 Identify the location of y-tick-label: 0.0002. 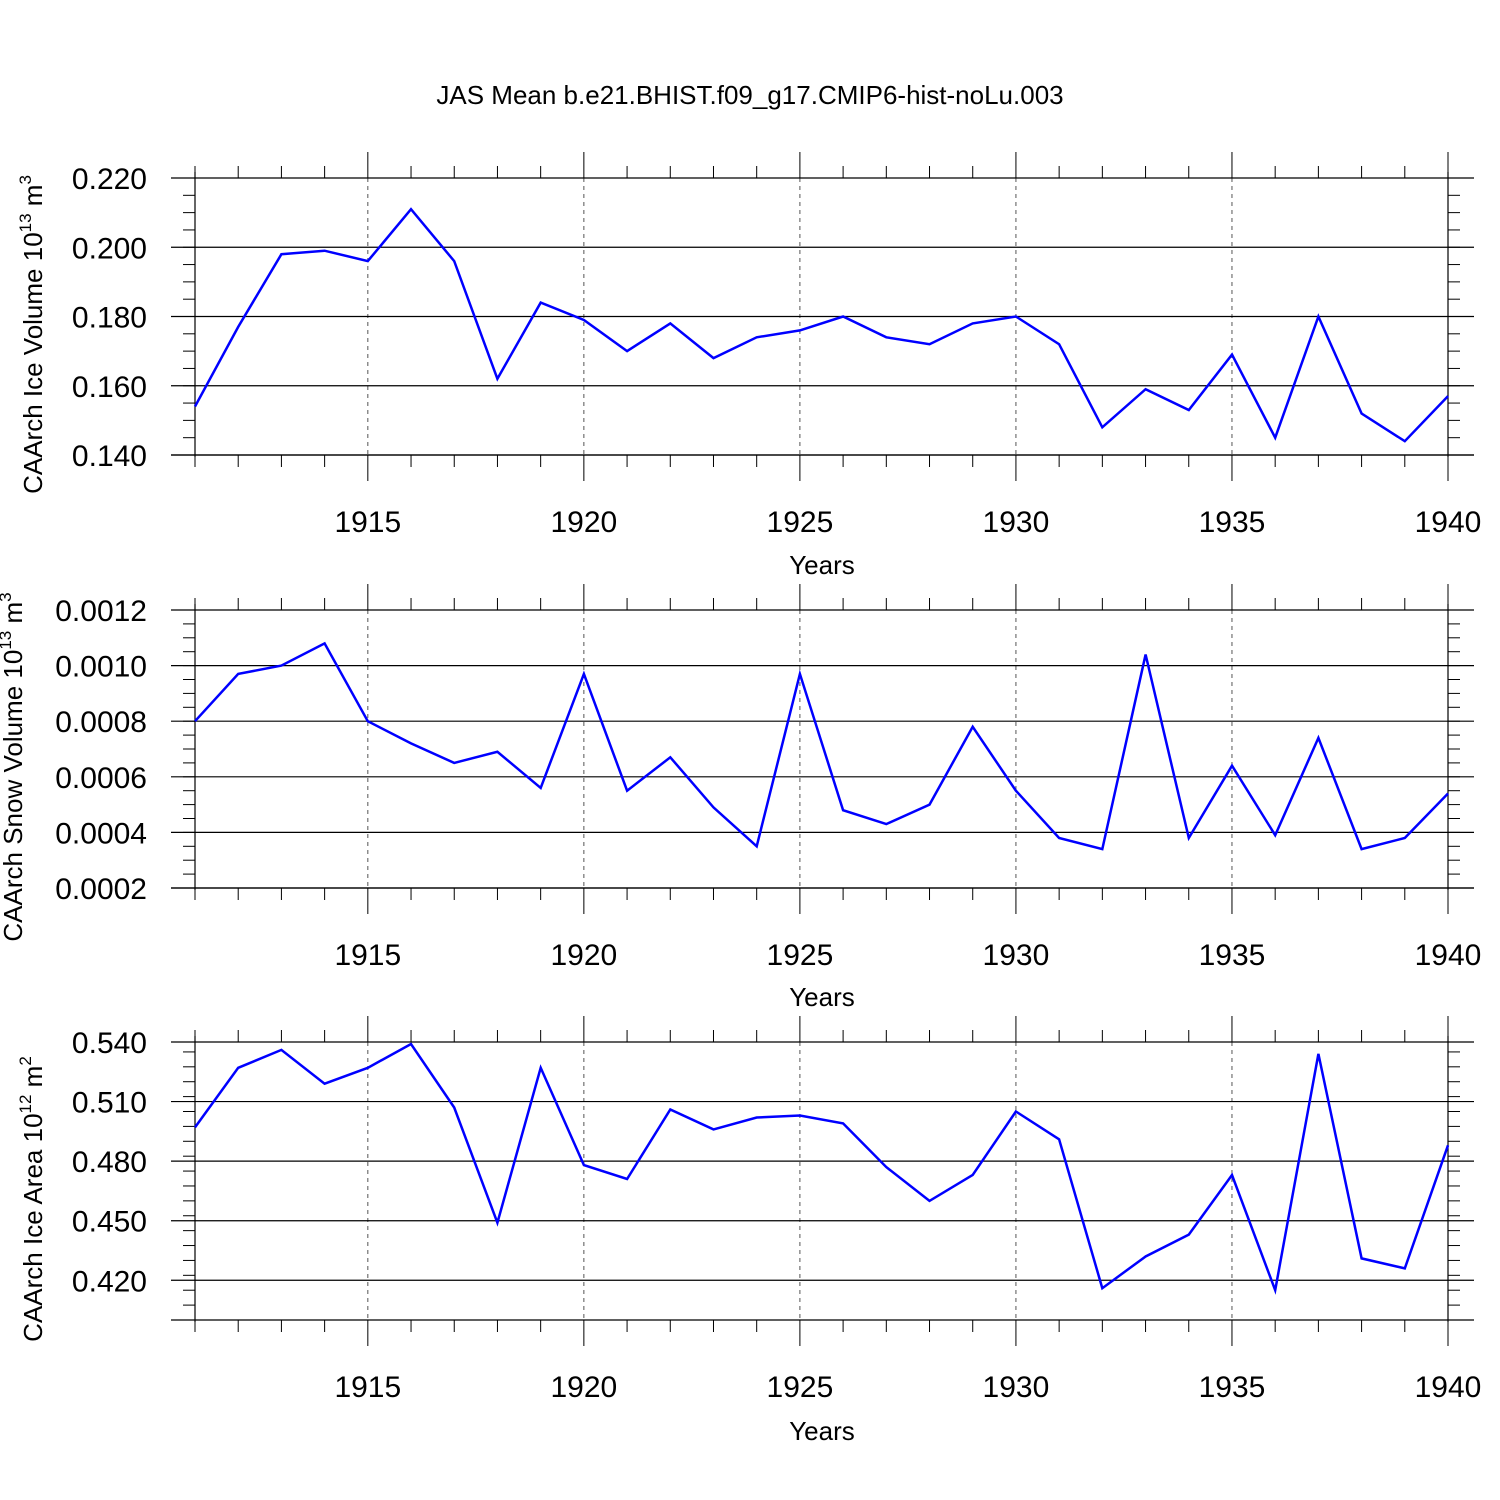
(101, 889).